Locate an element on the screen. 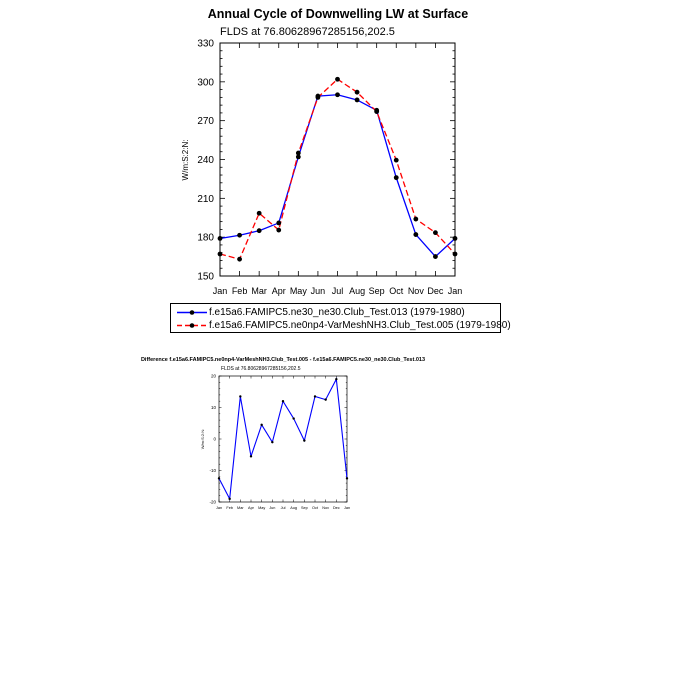 The width and height of the screenshot is (675, 675). y-tick-label: -10 is located at coordinates (212, 470).